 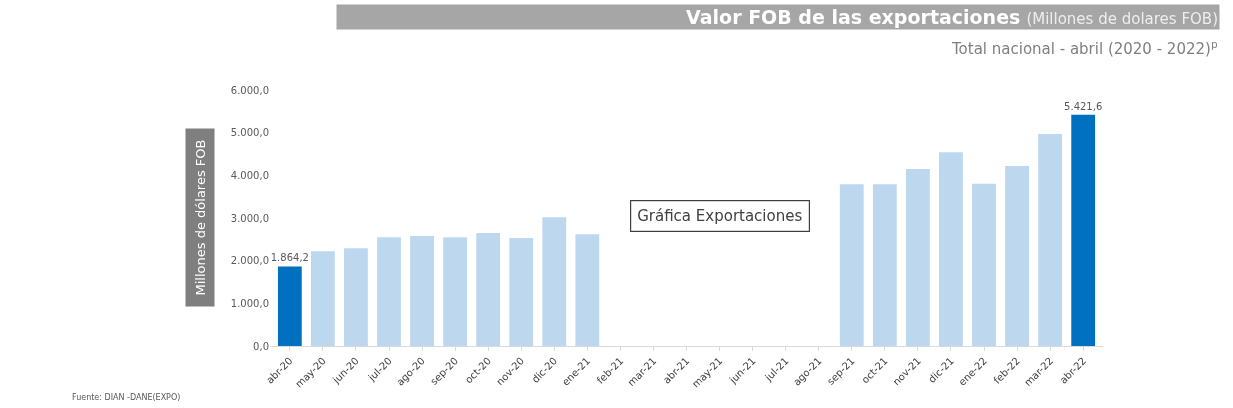 I want to click on y-axis-title: Millones de dólares FOB, so click(x=200, y=217).